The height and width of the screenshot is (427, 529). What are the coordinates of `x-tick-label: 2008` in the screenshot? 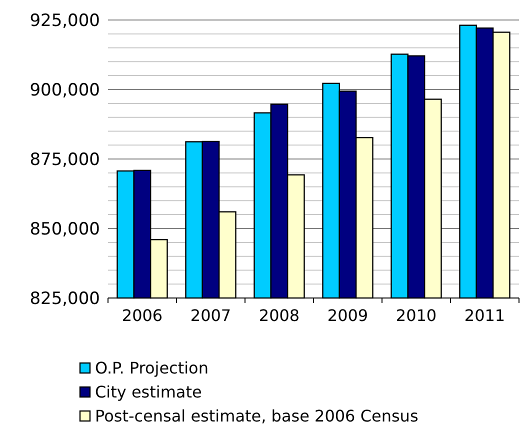 It's located at (279, 315).